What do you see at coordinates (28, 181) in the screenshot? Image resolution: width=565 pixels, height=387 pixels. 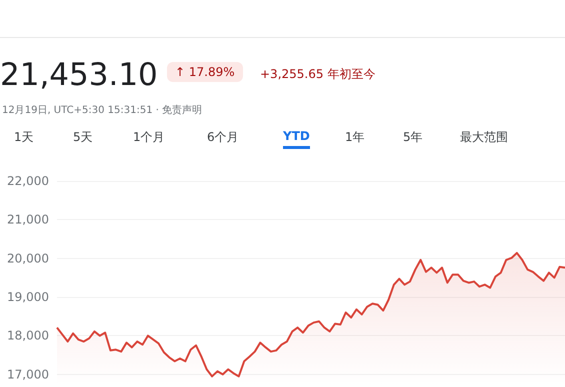 I see `y-tick-label: 22,000` at bounding box center [28, 181].